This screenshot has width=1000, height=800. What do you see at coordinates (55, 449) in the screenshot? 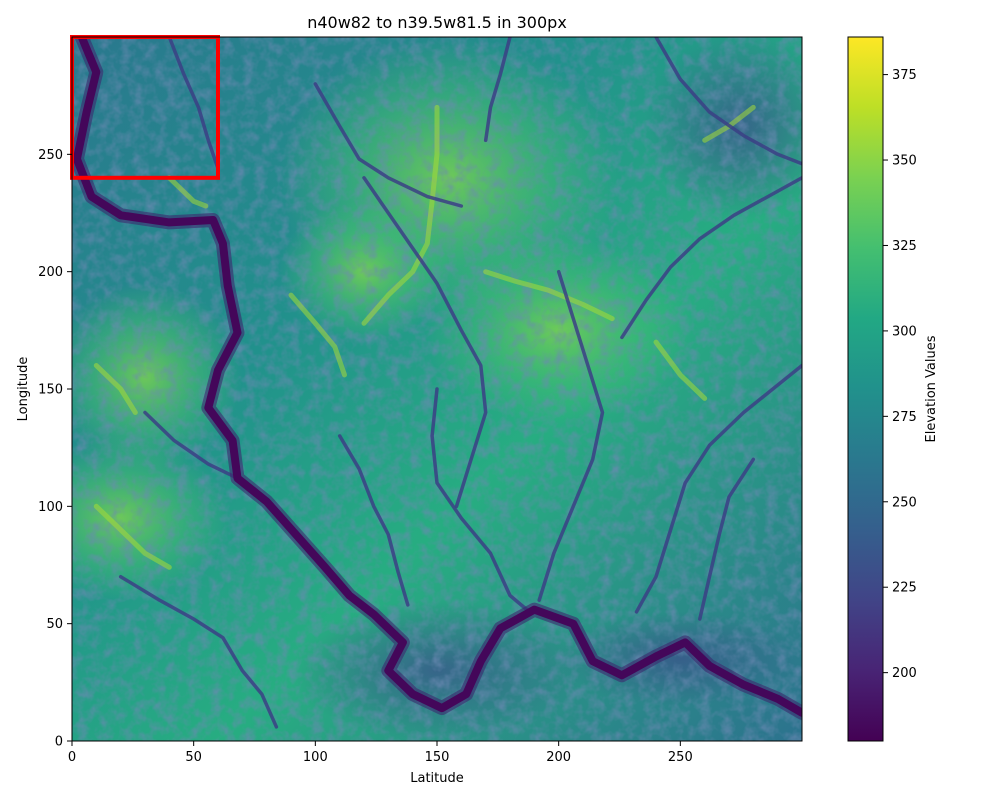
I see `y-axis: 0 50 100 150 200 250` at bounding box center [55, 449].